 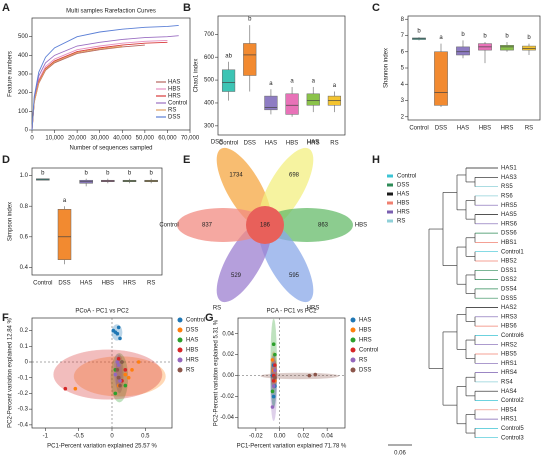 What do you see at coordinates (403, 195) in the screenshot?
I see `legend-label: HAS` at bounding box center [403, 195].